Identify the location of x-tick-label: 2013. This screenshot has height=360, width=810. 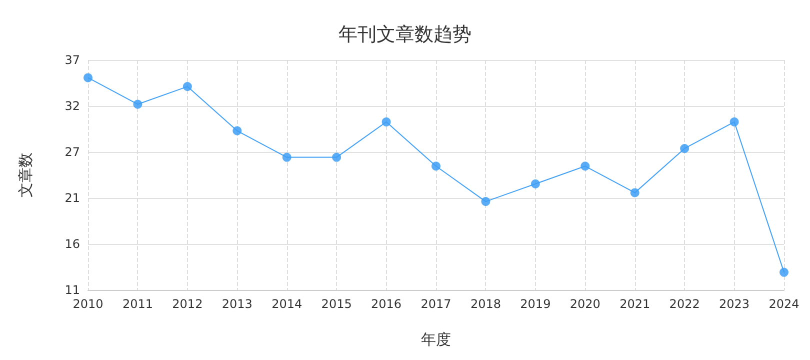
(237, 304).